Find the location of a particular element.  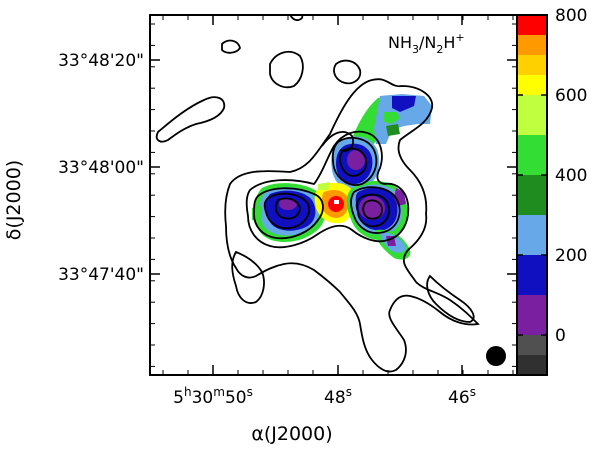

colorbar is located at coordinates (532, 195).